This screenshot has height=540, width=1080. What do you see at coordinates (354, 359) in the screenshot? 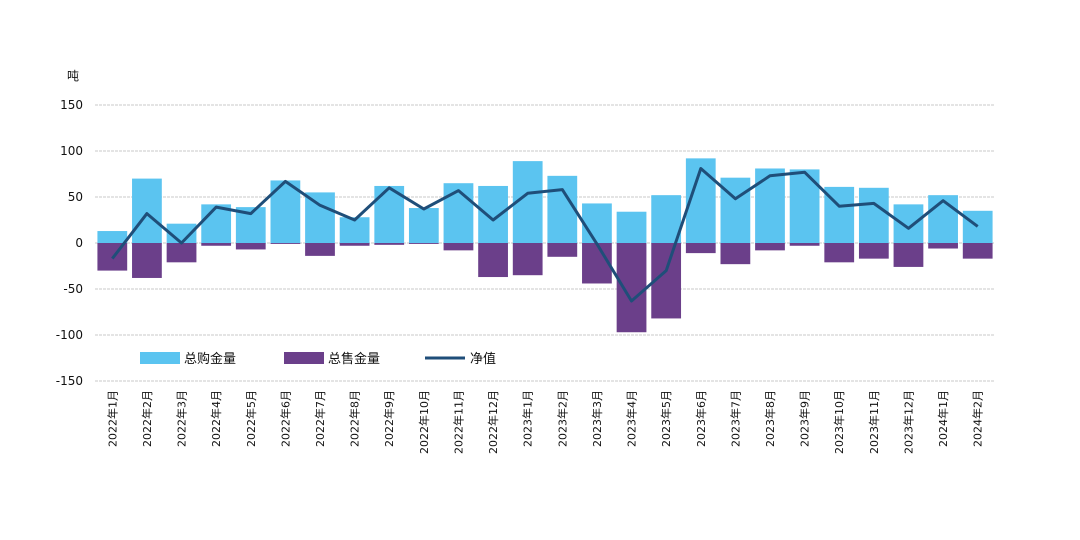
I see `legend-label-sell: 总售金量` at bounding box center [354, 359].